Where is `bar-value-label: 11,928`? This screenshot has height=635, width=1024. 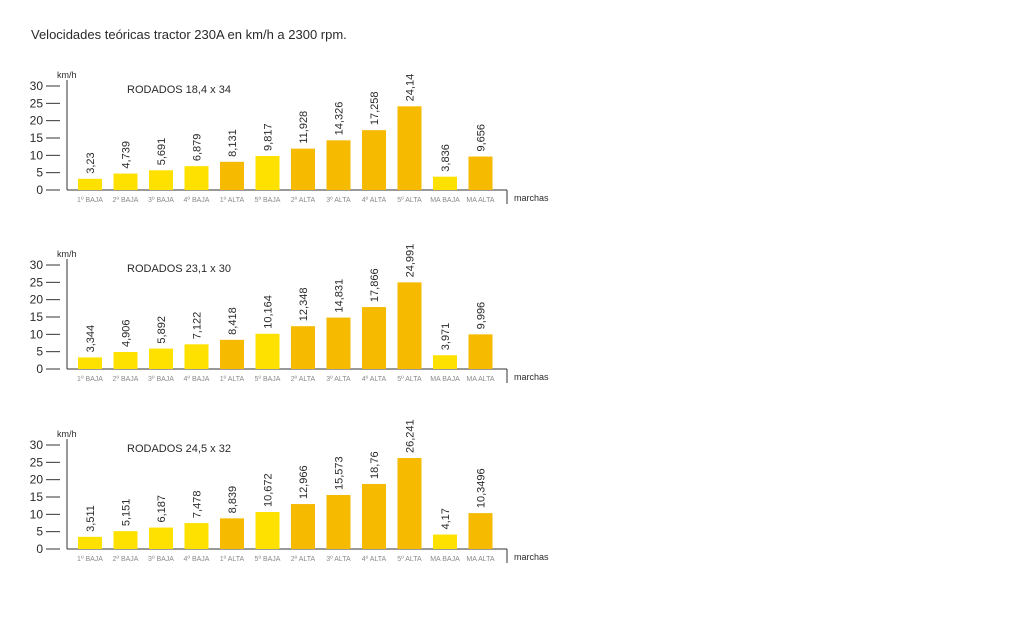 bar-value-label: 11,928 is located at coordinates (304, 127).